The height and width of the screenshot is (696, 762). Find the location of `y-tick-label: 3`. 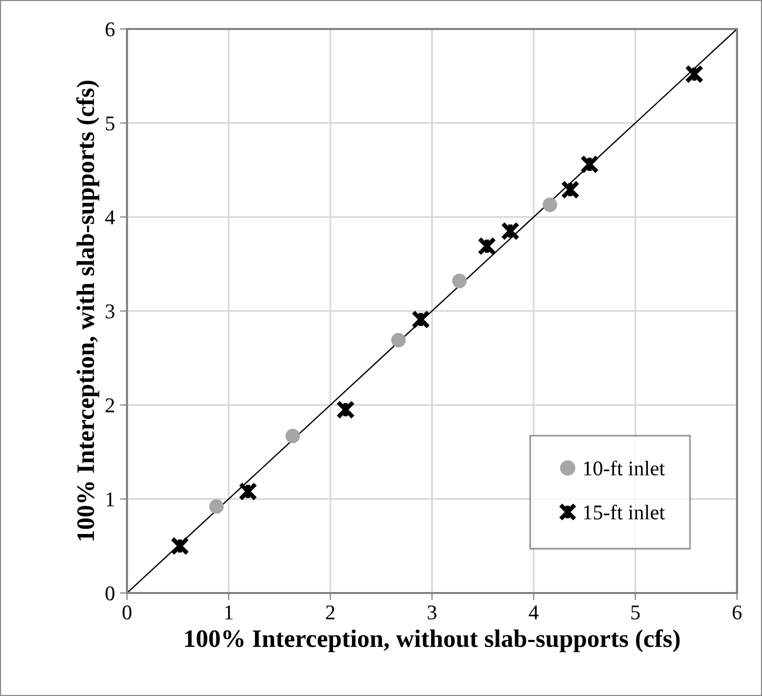

y-tick-label: 3 is located at coordinates (110, 311).